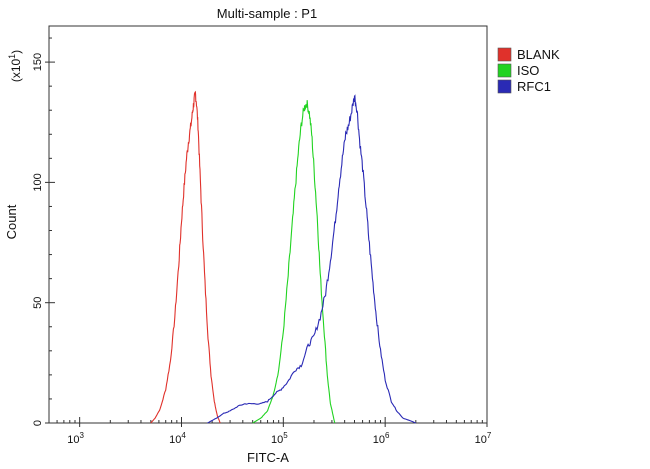 This screenshot has height=469, width=650. I want to click on chart-title: Multi-sample : P1, so click(267, 13).